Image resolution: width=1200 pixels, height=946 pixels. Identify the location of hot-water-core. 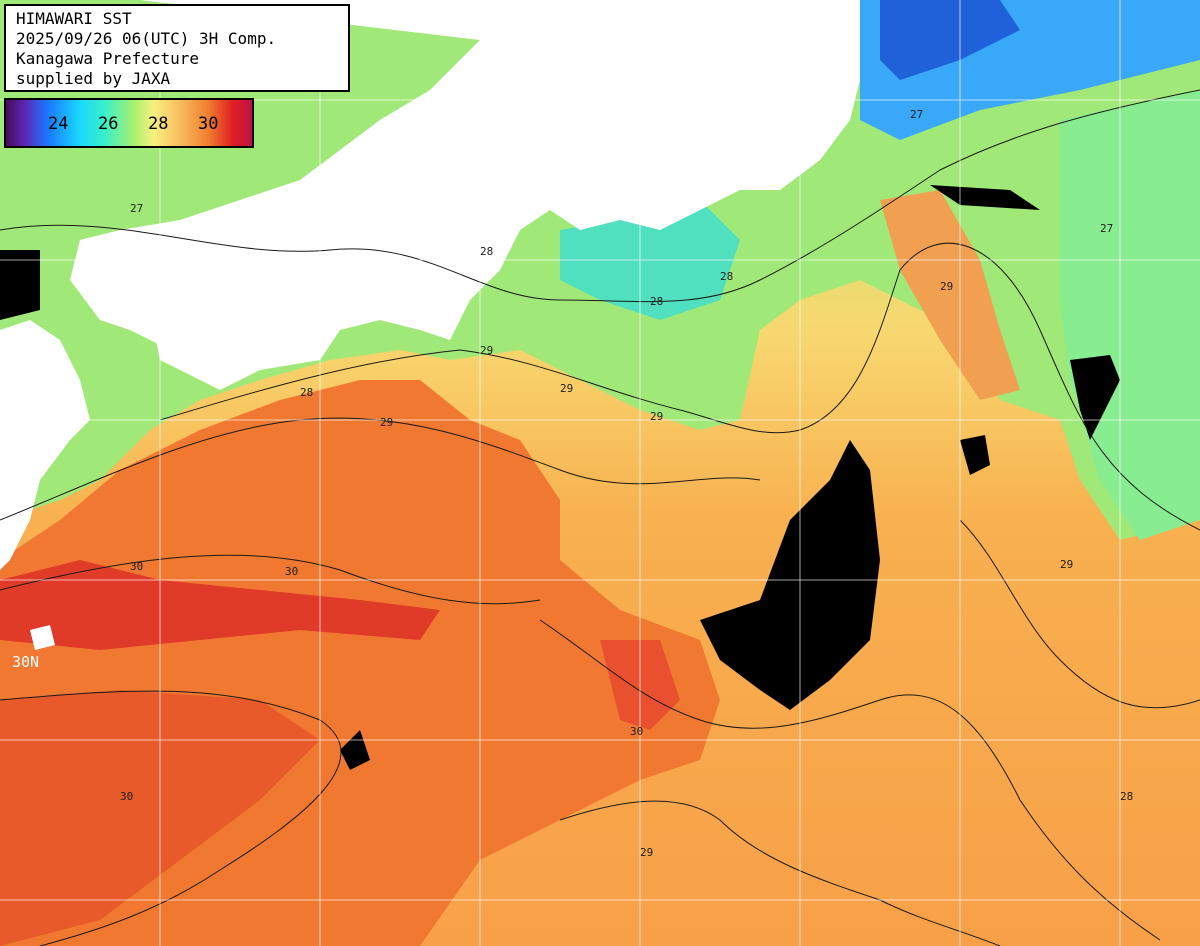
(220, 605).